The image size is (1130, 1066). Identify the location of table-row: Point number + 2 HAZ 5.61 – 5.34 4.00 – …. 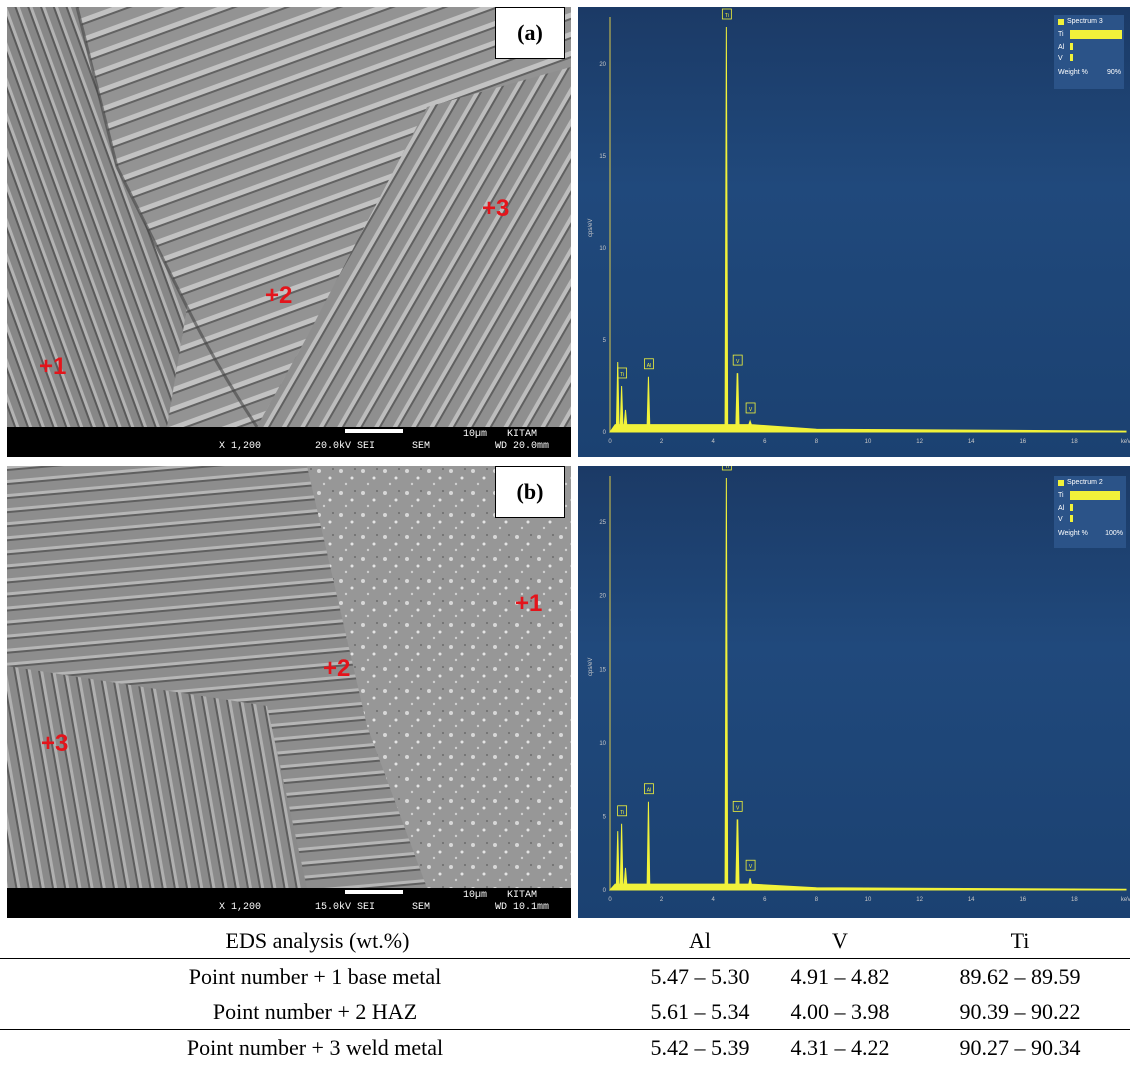
(565, 1012).